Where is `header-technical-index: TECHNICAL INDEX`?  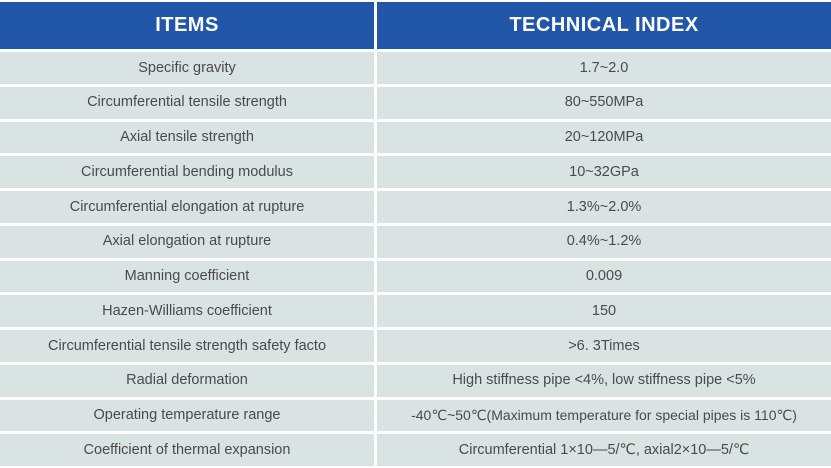
header-technical-index: TECHNICAL INDEX is located at coordinates (604, 25).